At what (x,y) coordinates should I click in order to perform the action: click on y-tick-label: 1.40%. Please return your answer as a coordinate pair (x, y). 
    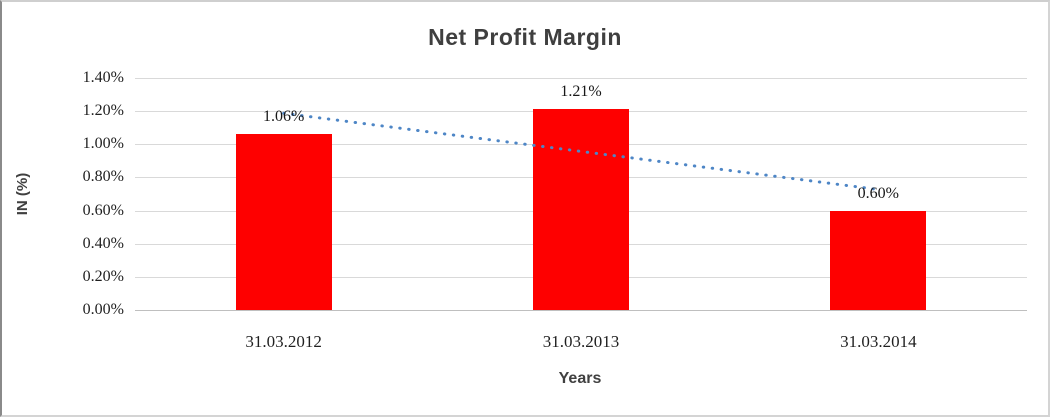
    Looking at the image, I should click on (103, 77).